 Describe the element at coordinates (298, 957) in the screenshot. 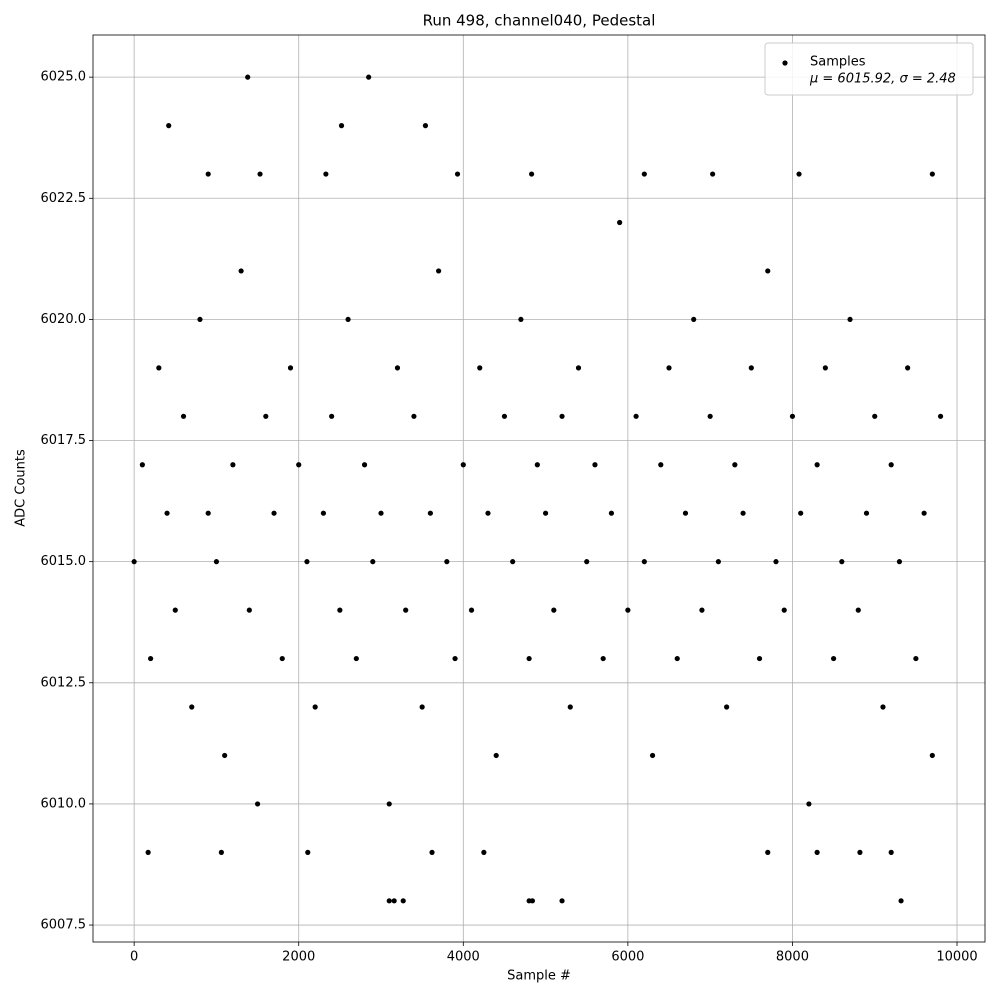

I see `x-tick-label: 2000` at that location.